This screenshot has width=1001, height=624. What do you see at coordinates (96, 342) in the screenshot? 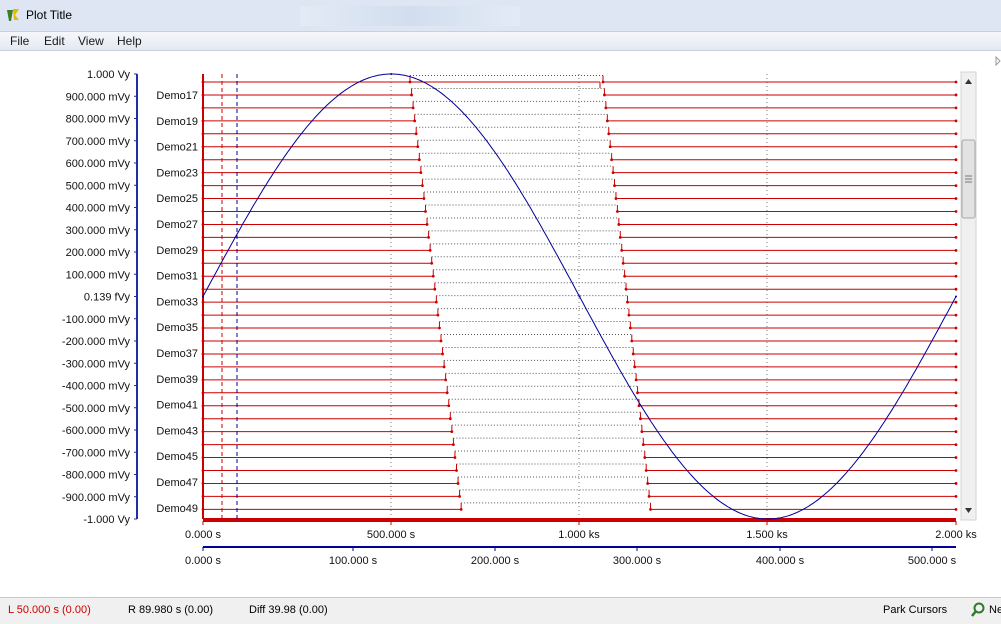
I see `y-tick-label: -200.000 mVy` at bounding box center [96, 342].